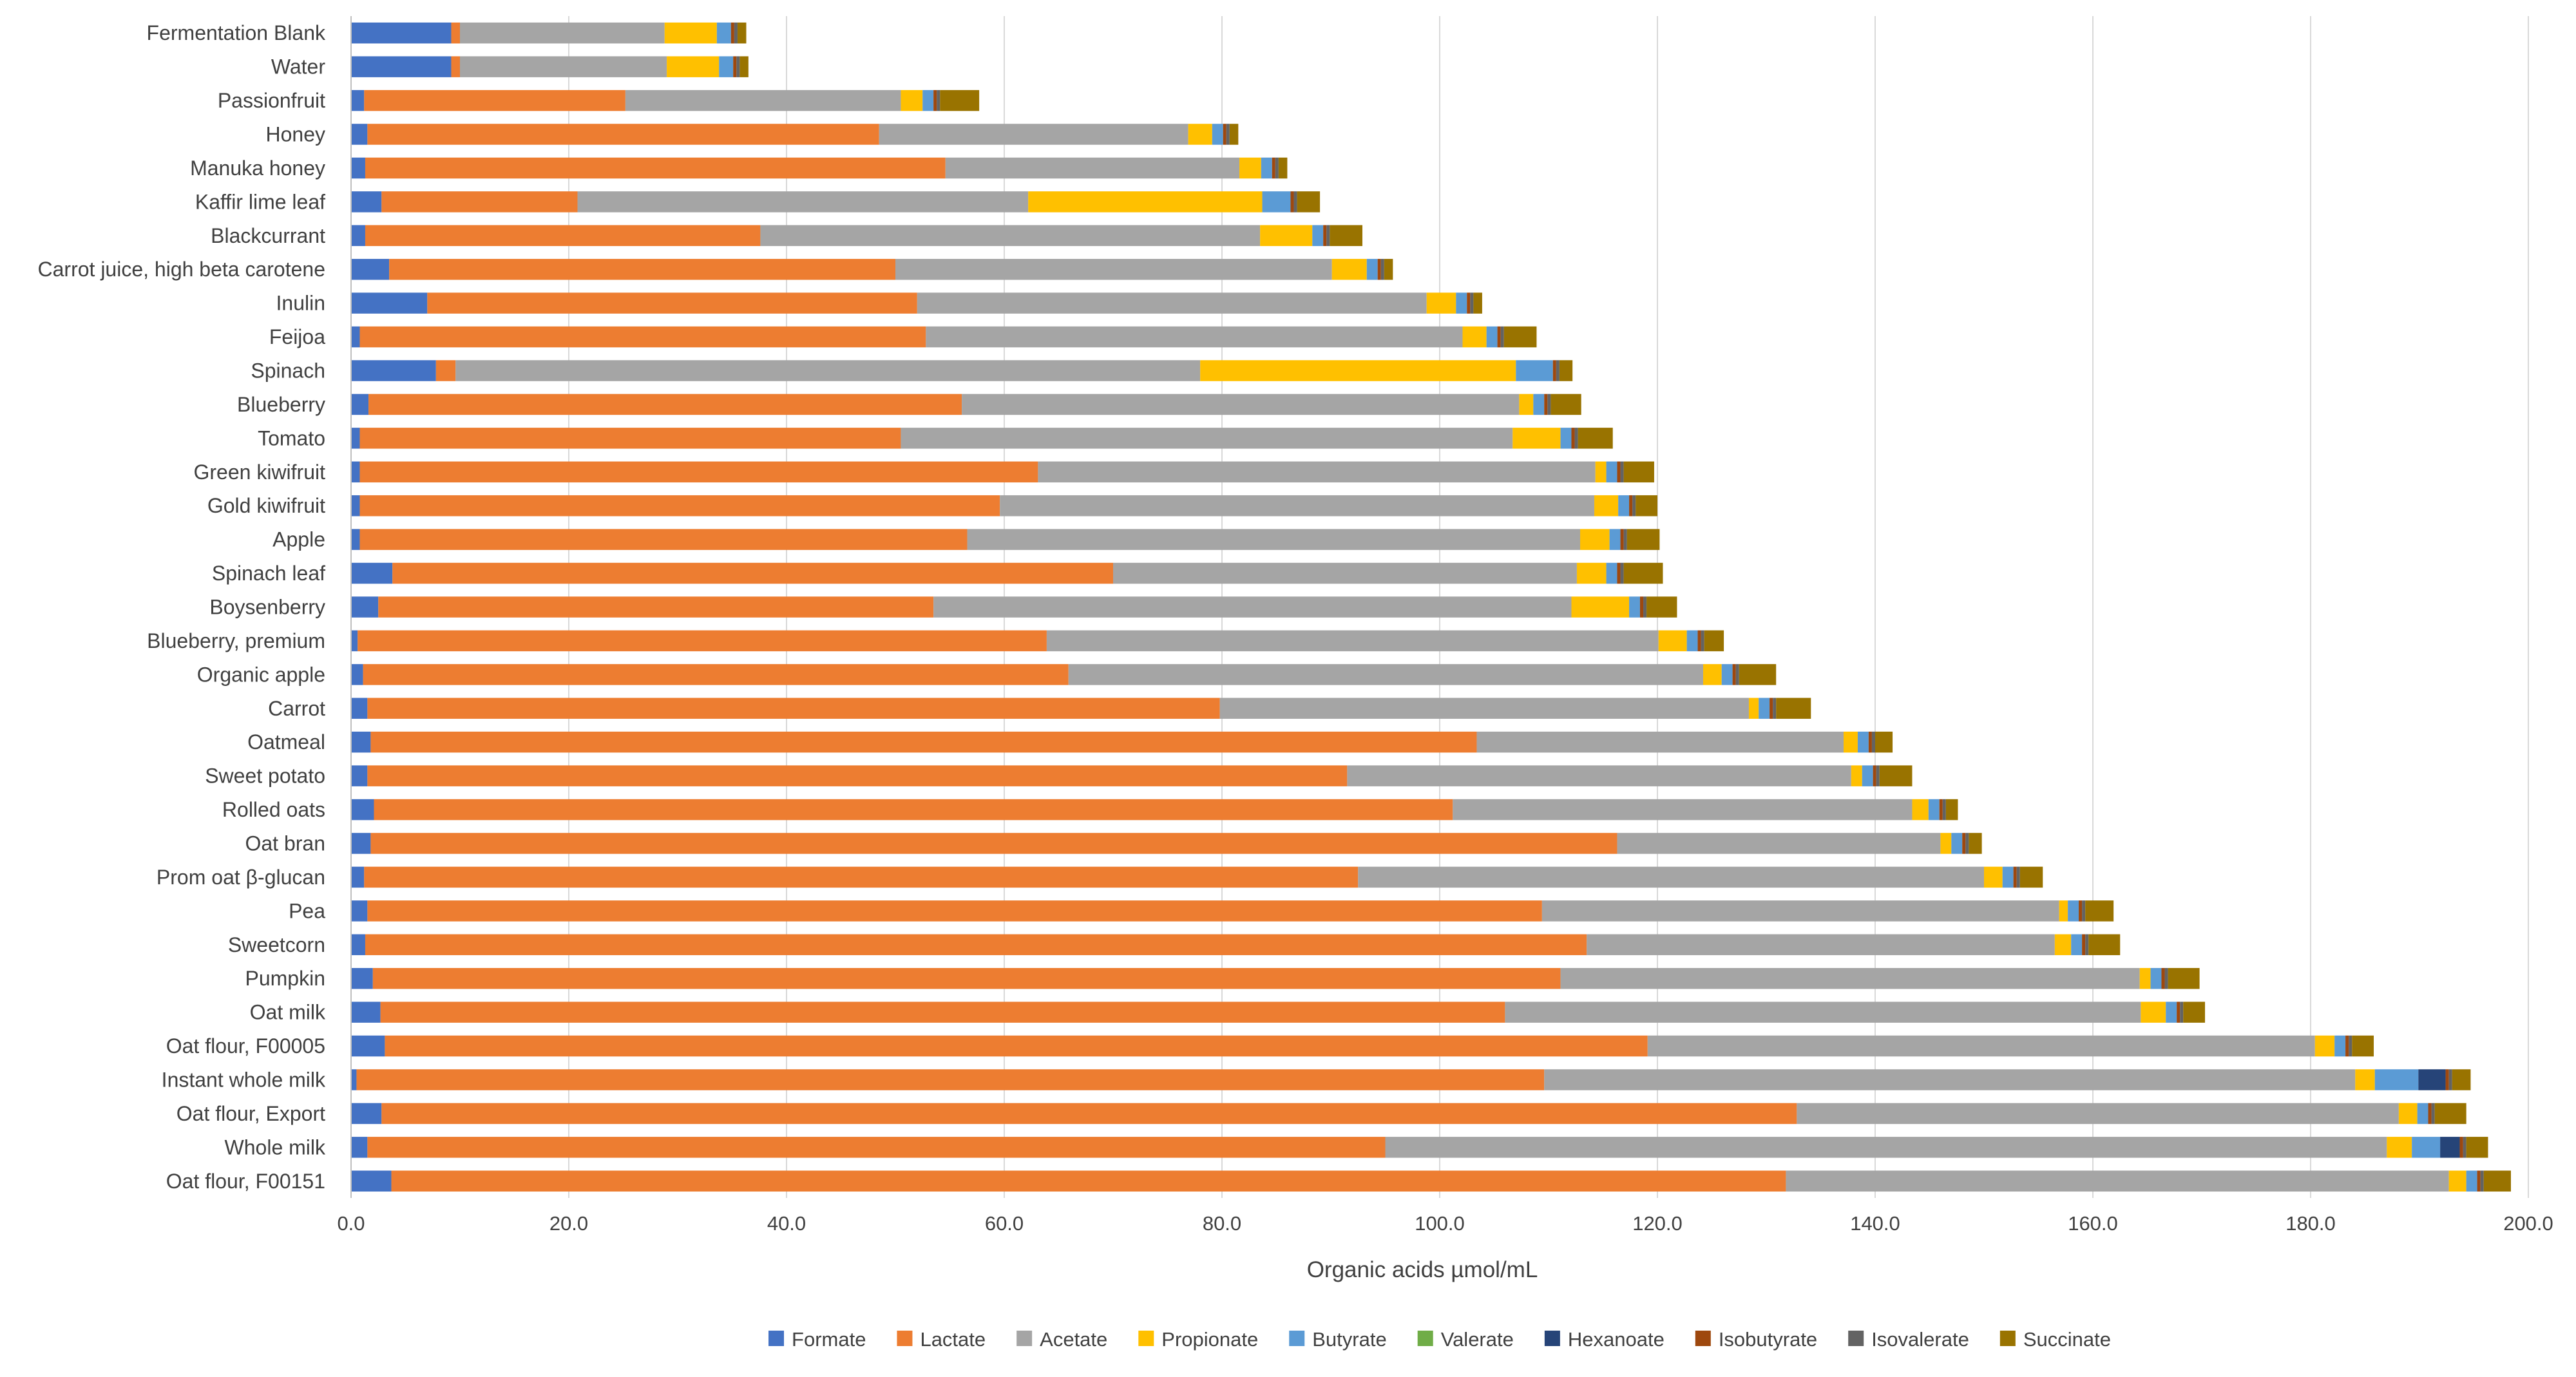  Describe the element at coordinates (288, 1012) in the screenshot. I see `y-tick-label: Oat milk` at that location.